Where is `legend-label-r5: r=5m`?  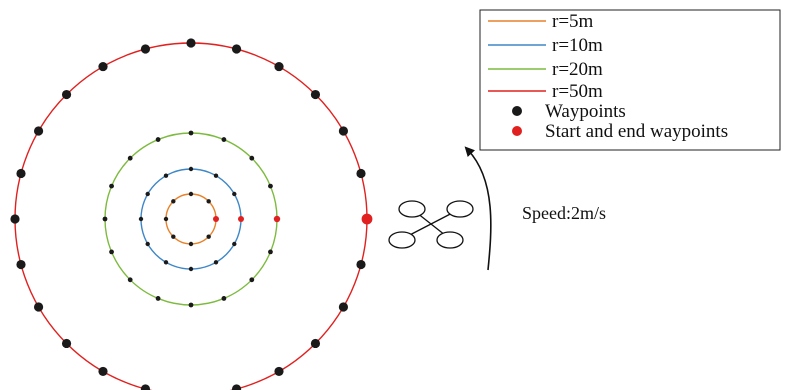 legend-label-r5: r=5m is located at coordinates (573, 21).